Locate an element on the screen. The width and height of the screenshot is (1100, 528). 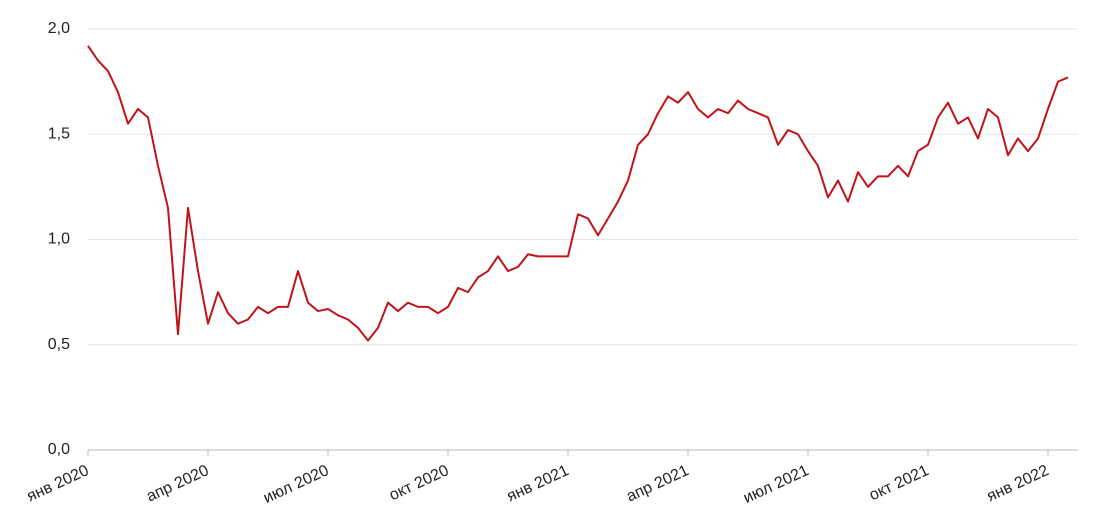
y-tick-label: 0,0 is located at coordinates (59, 449).